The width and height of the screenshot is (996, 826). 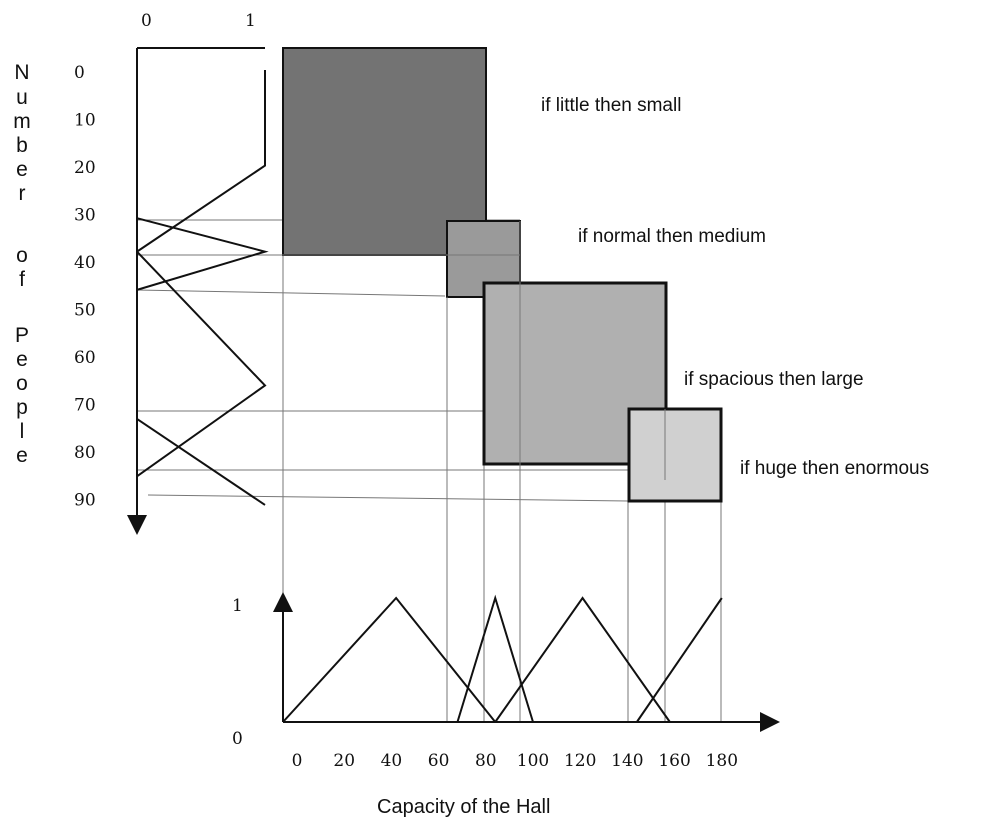 What do you see at coordinates (486, 761) in the screenshot?
I see `capacity-tick-label: 80` at bounding box center [486, 761].